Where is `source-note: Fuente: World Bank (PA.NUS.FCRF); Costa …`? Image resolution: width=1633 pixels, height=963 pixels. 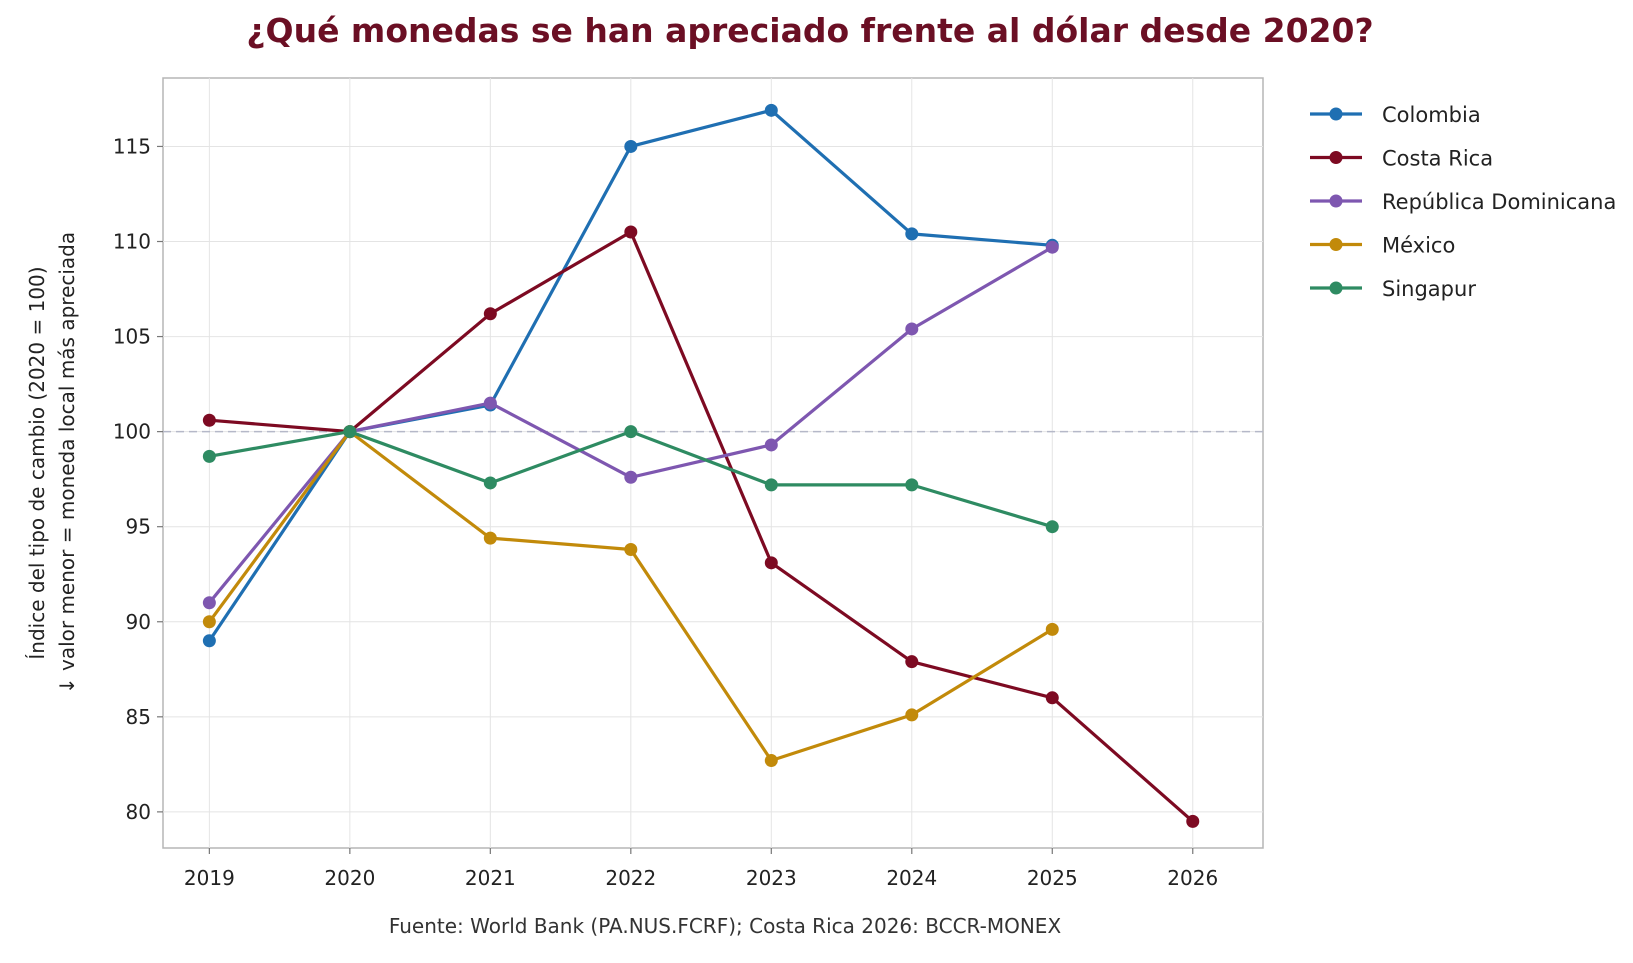
source-note: Fuente: World Bank (PA.NUS.FCRF); Costa … is located at coordinates (725, 926).